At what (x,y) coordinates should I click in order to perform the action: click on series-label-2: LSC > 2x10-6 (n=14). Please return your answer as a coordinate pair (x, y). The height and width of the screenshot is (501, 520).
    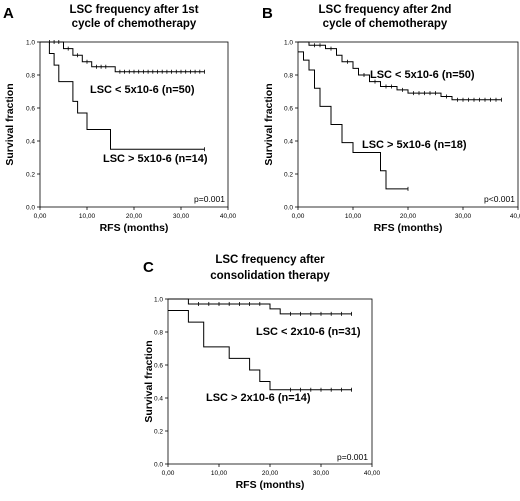
    Looking at the image, I should click on (258, 398).